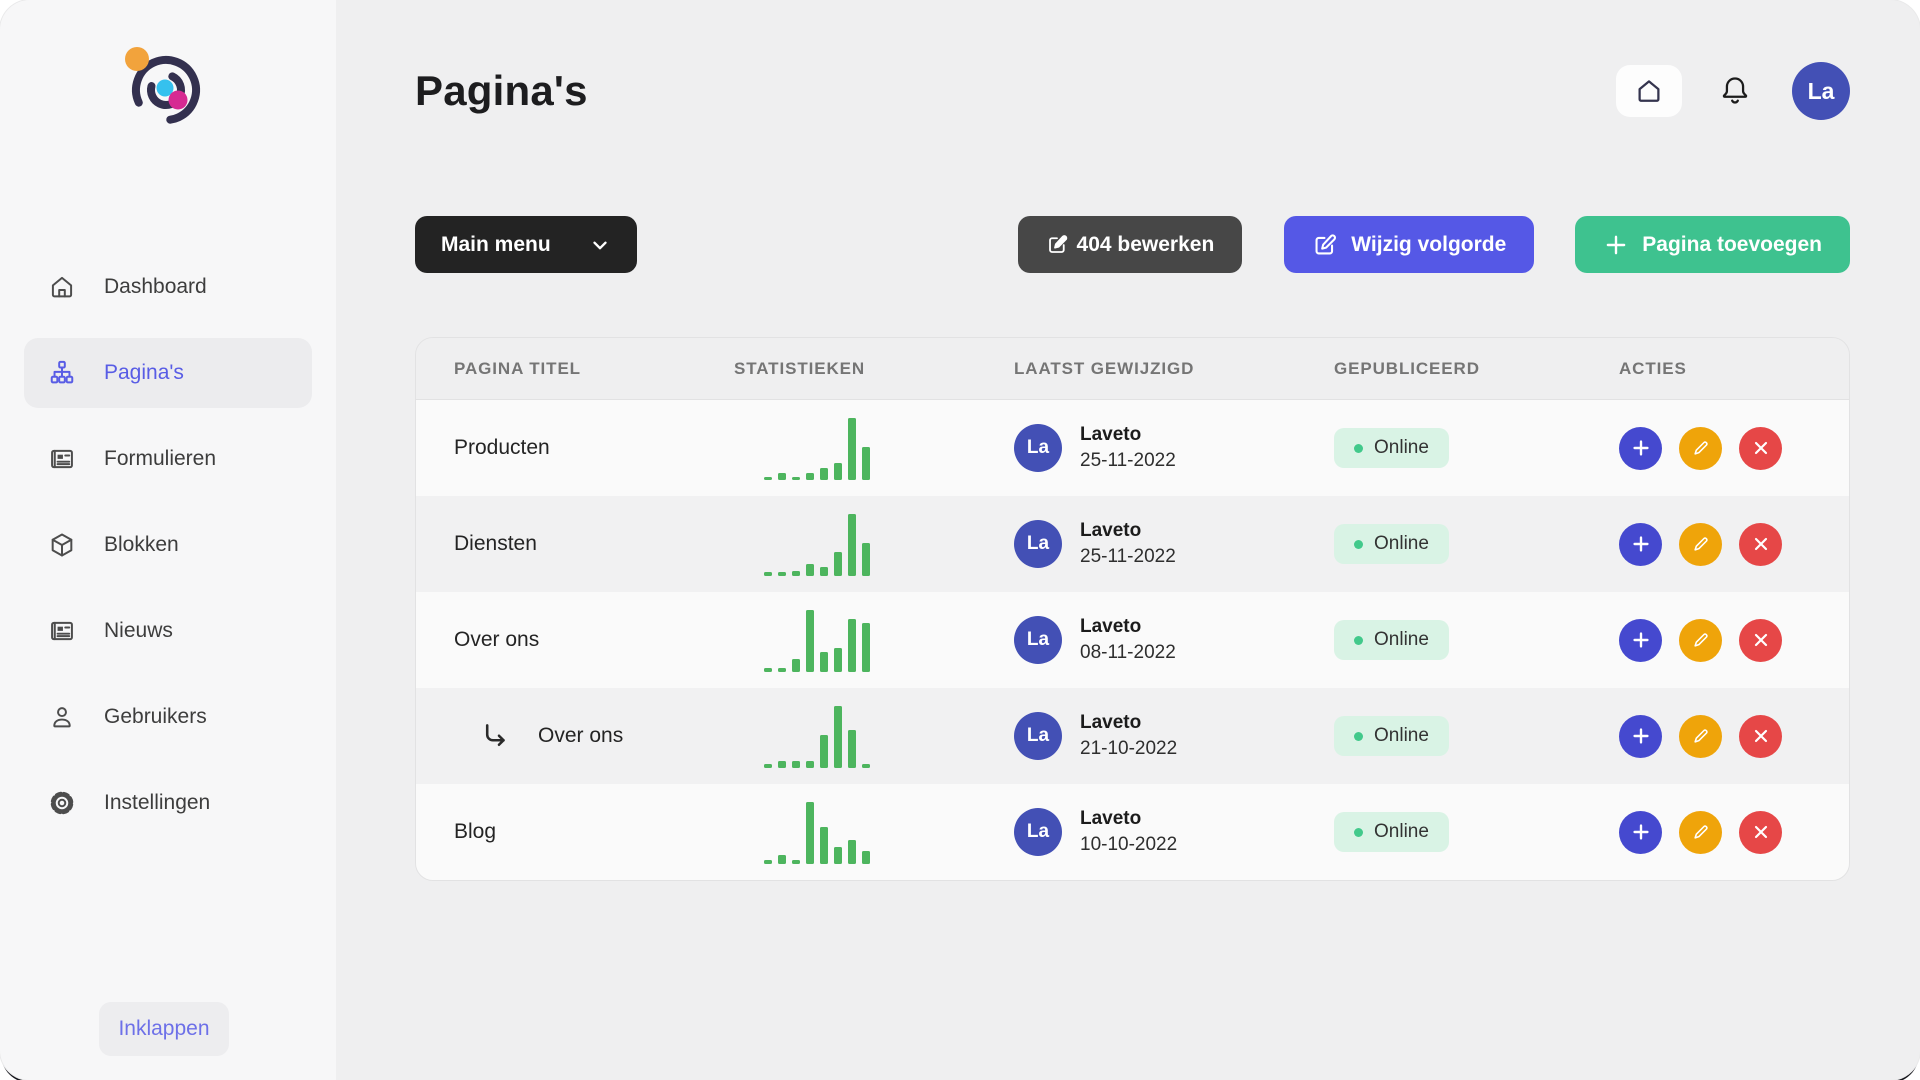 The image size is (1920, 1080). What do you see at coordinates (138, 630) in the screenshot?
I see `sidebar-item-label: Nieuws` at bounding box center [138, 630].